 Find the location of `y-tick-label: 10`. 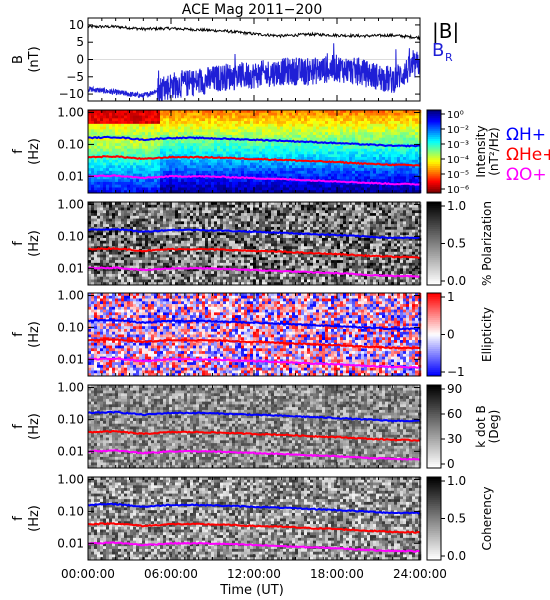

y-tick-label: 10 is located at coordinates (76, 25).